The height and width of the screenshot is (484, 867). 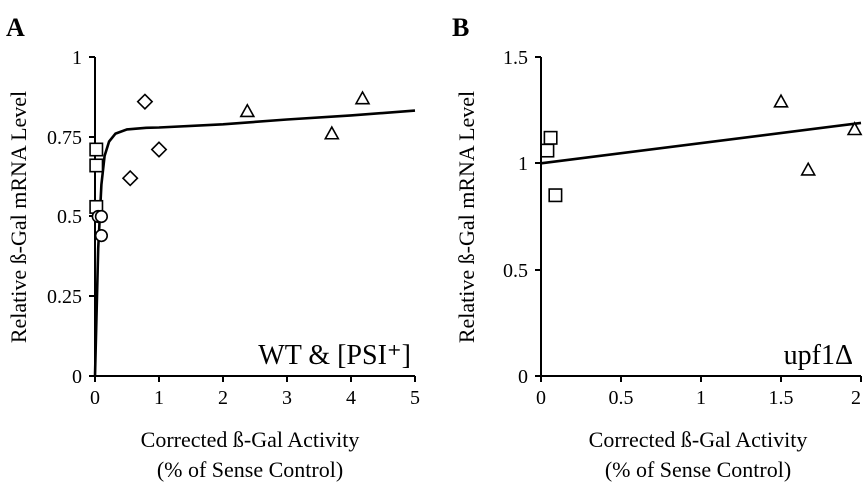 I want to click on panel-a-y-tick-label: 0.25, so click(x=64, y=297).